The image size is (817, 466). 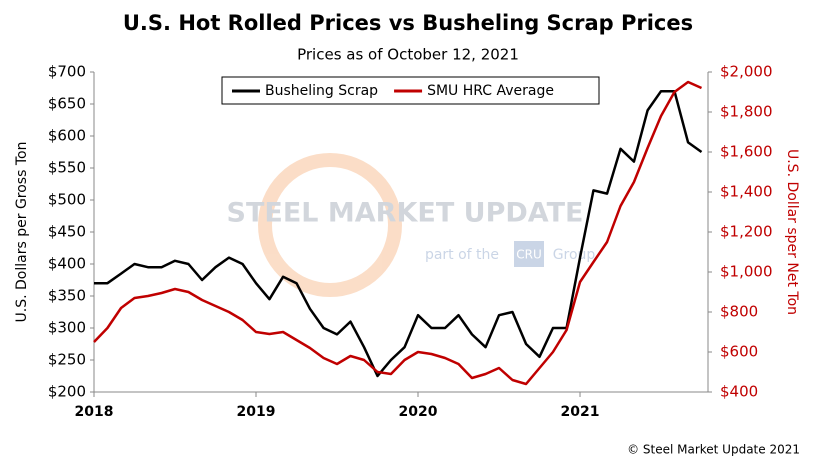 I want to click on watermark-text: part of the, so click(x=462, y=255).